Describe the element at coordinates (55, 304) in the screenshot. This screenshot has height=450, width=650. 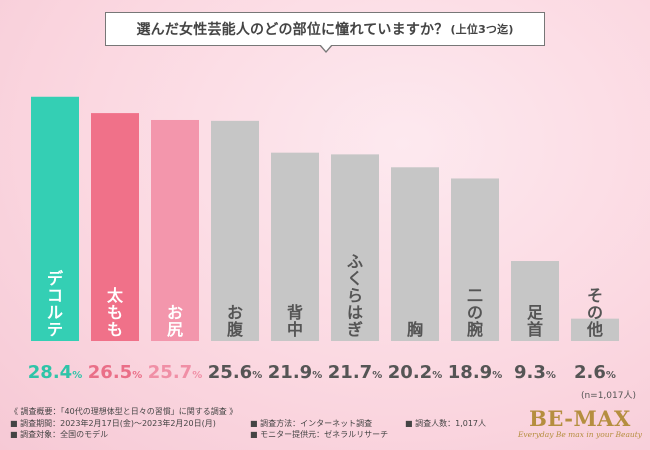
I see `category-label: デコルテ` at that location.